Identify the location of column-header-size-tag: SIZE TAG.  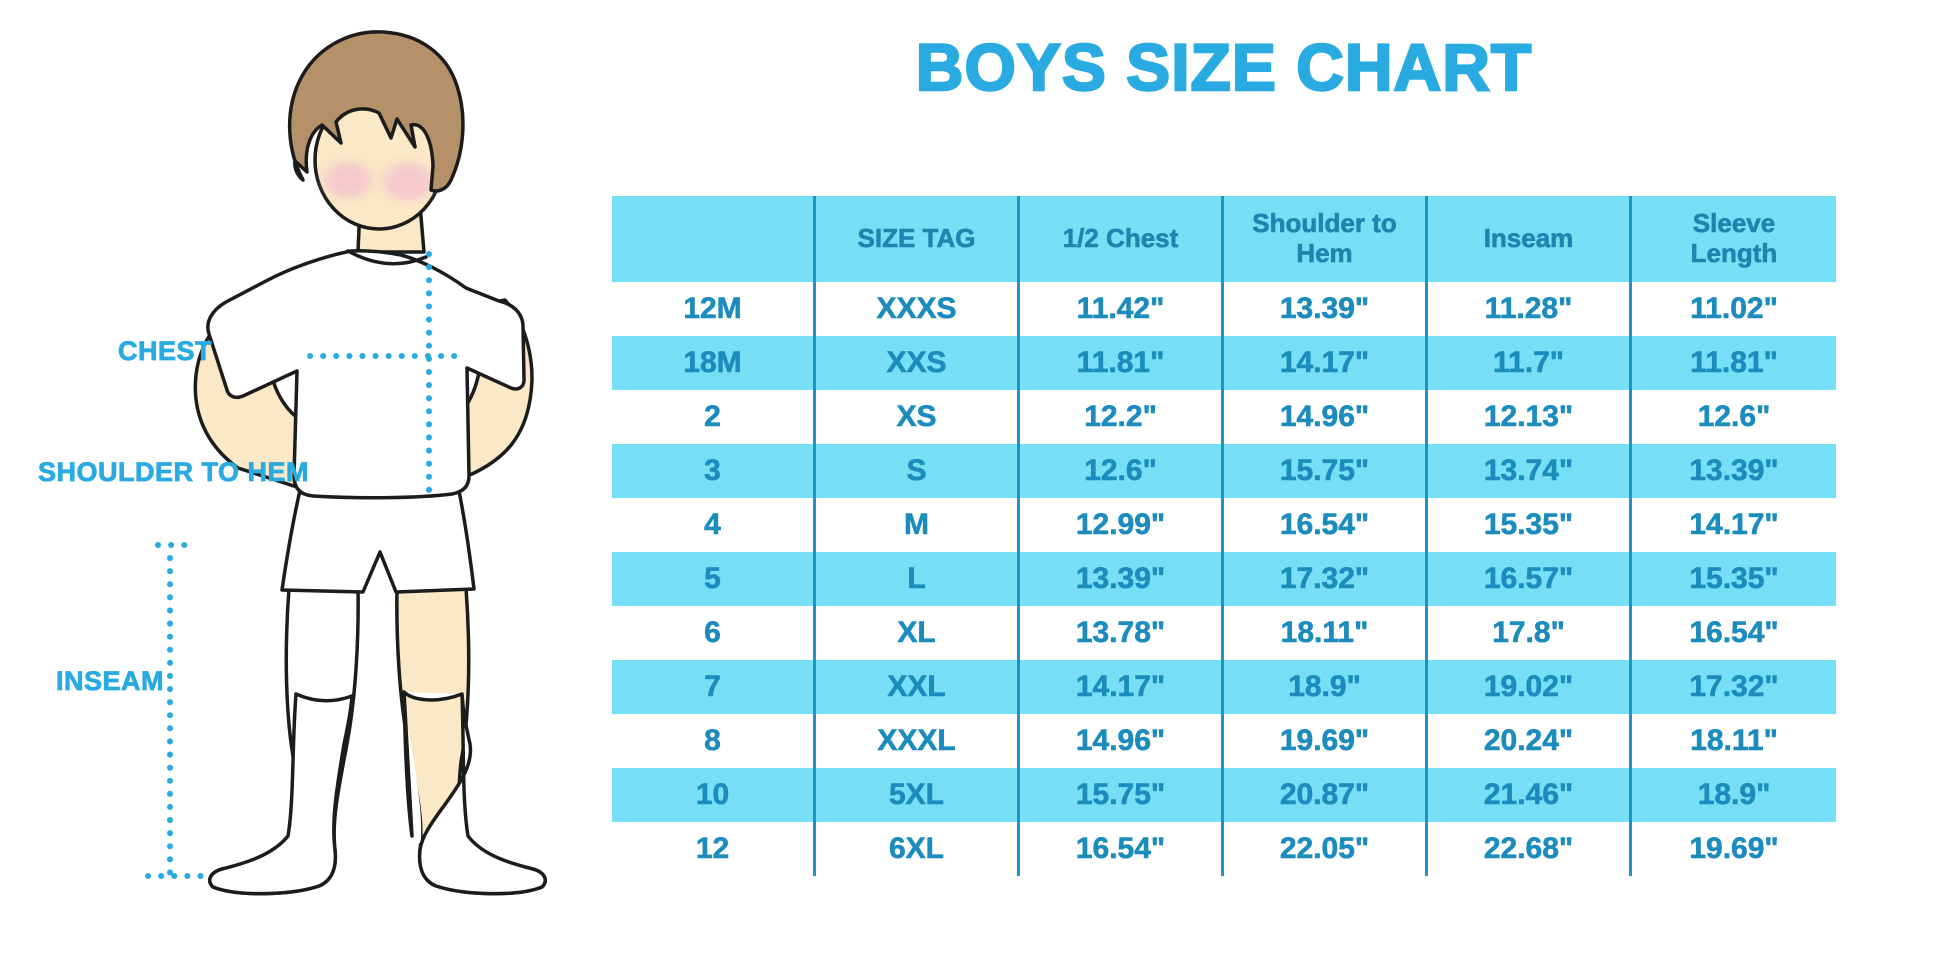
(918, 239).